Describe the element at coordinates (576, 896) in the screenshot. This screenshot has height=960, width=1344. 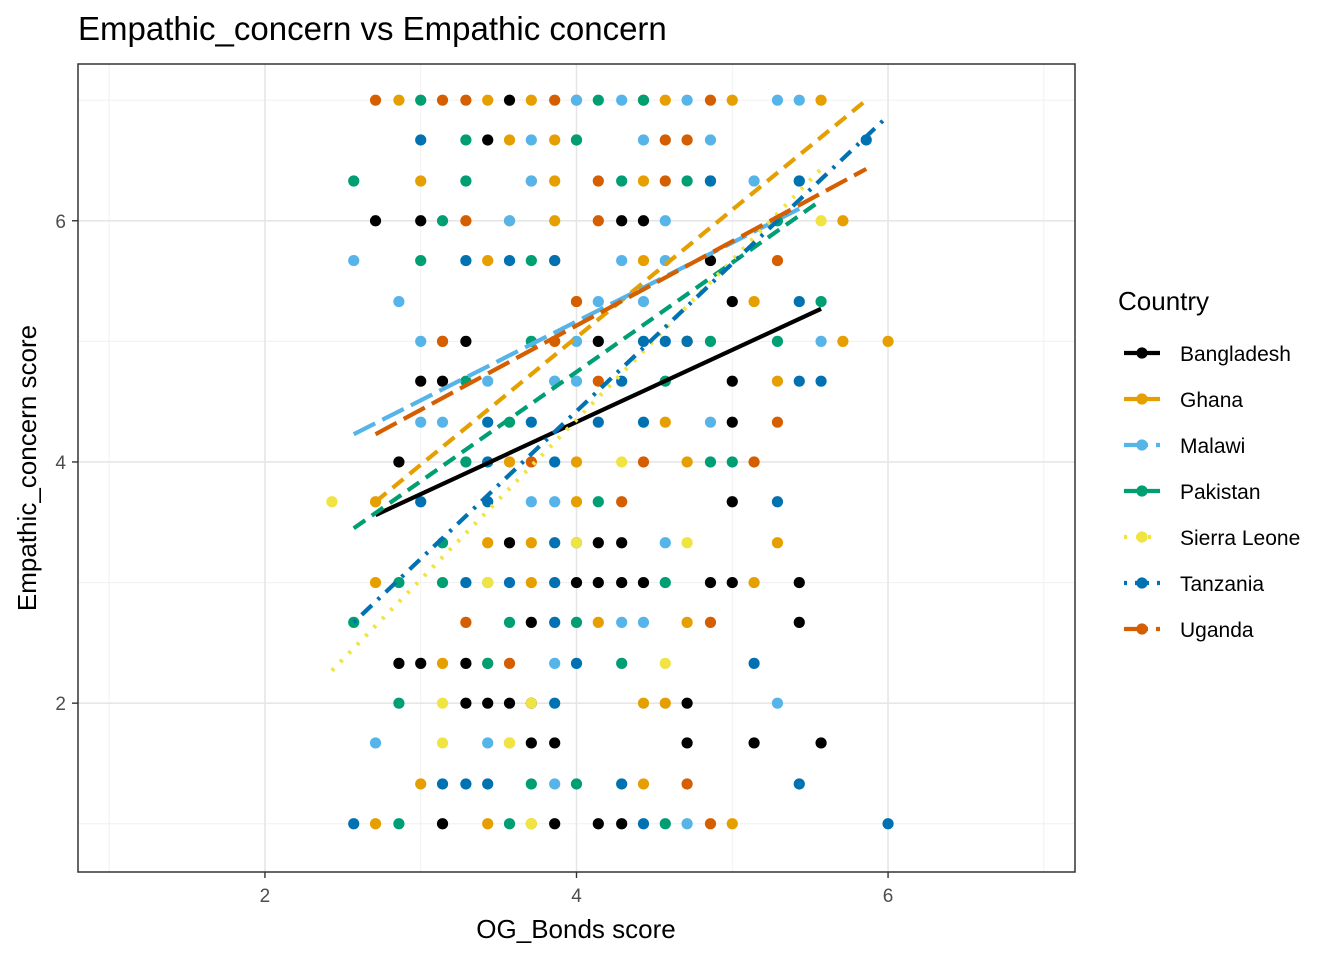
I see `x-tick-label: 4` at that location.